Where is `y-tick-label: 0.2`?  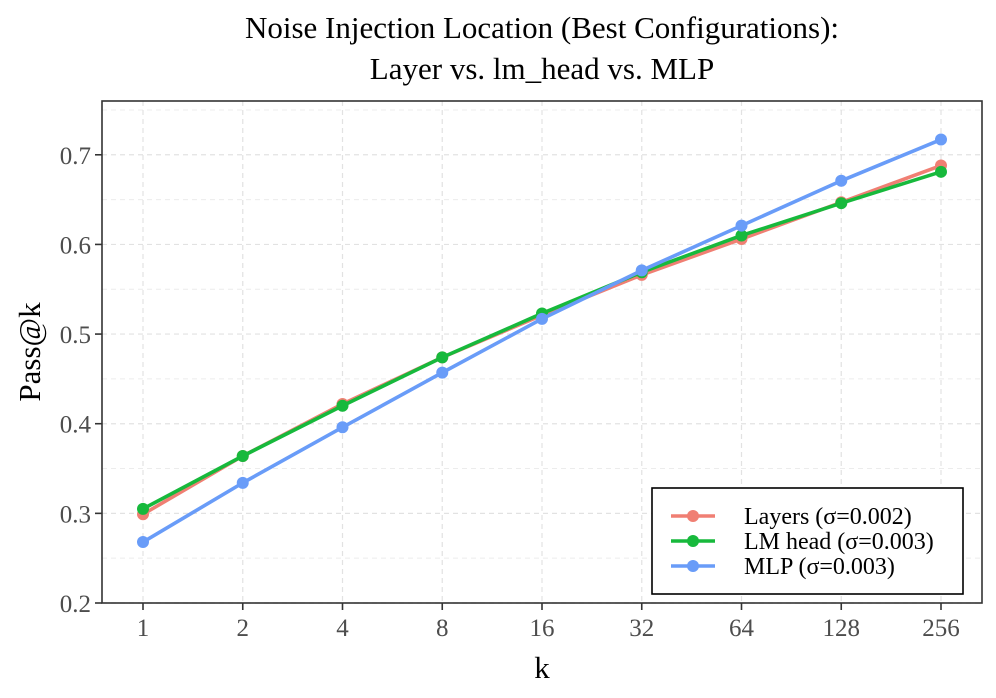 y-tick-label: 0.2 is located at coordinates (75, 604).